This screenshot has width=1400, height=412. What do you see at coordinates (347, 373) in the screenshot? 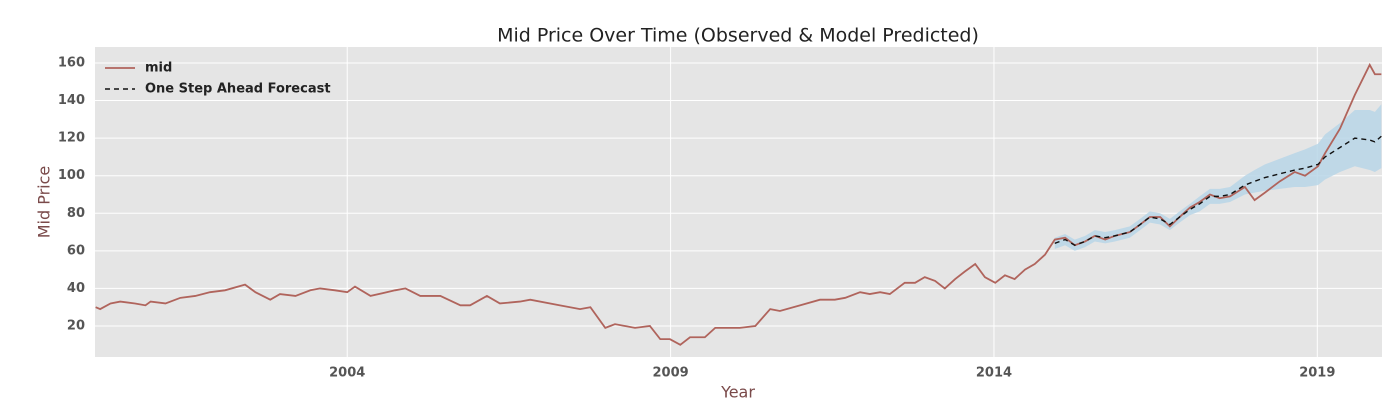
I see `x-tick-label: 2004` at bounding box center [347, 373].